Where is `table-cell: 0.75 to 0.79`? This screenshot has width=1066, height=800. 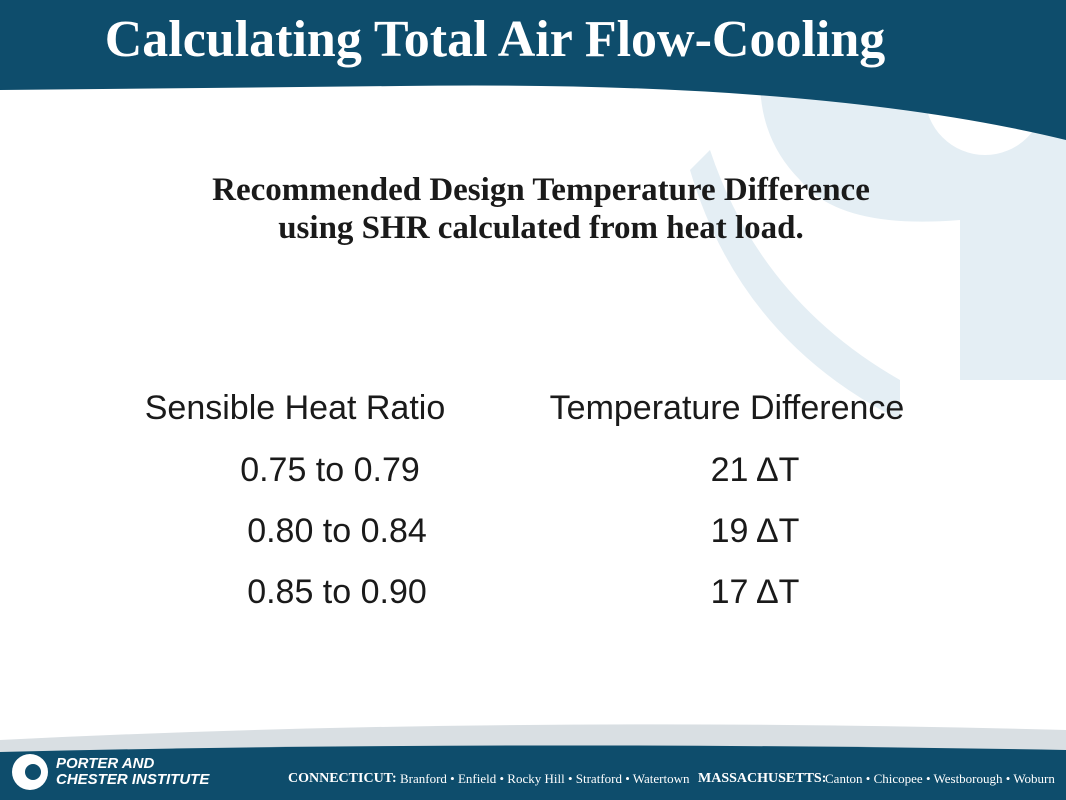
table-cell: 0.75 to 0.79 is located at coordinates (330, 470).